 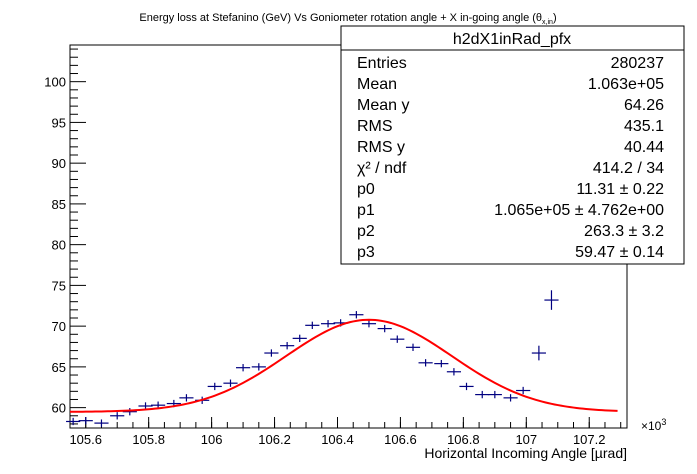 What do you see at coordinates (619, 252) in the screenshot?
I see `stats-row-value: 59.47 ± 0.14` at bounding box center [619, 252].